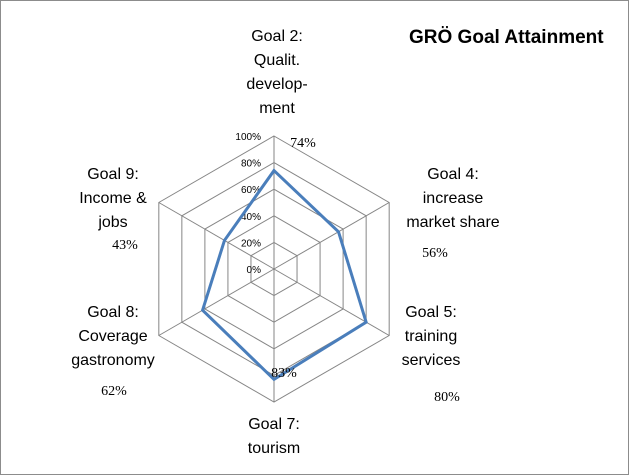 Image resolution: width=629 pixels, height=475 pixels. I want to click on category-label: Goal 4: increase market share, so click(452, 198).